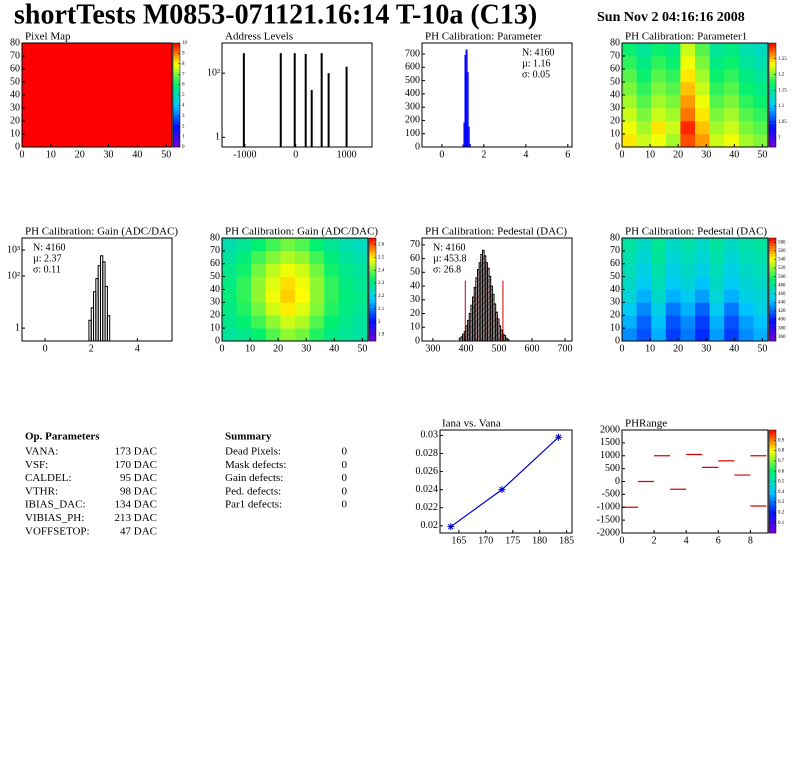 This screenshot has width=796, height=772. What do you see at coordinates (458, 540) in the screenshot?
I see `x-tick-label: 165` at bounding box center [458, 540].